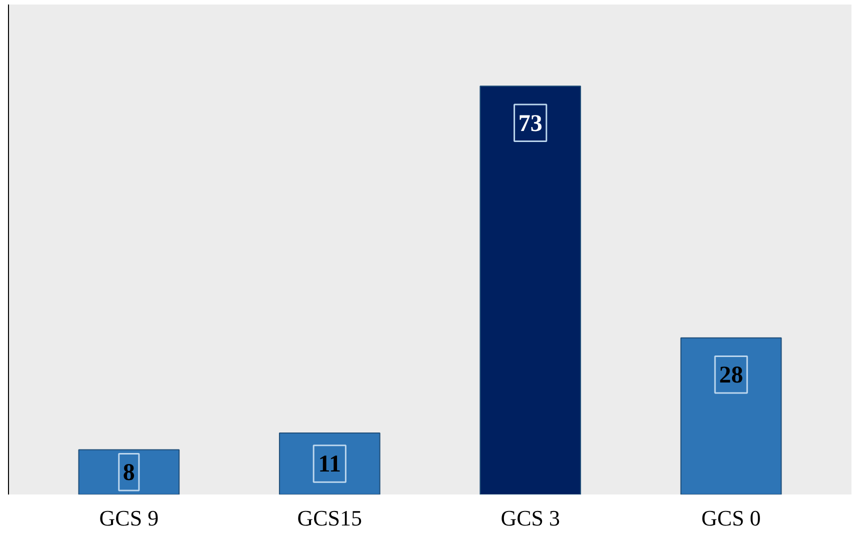 The height and width of the screenshot is (537, 859). What do you see at coordinates (329, 465) in the screenshot?
I see `data-label: 11` at bounding box center [329, 465].